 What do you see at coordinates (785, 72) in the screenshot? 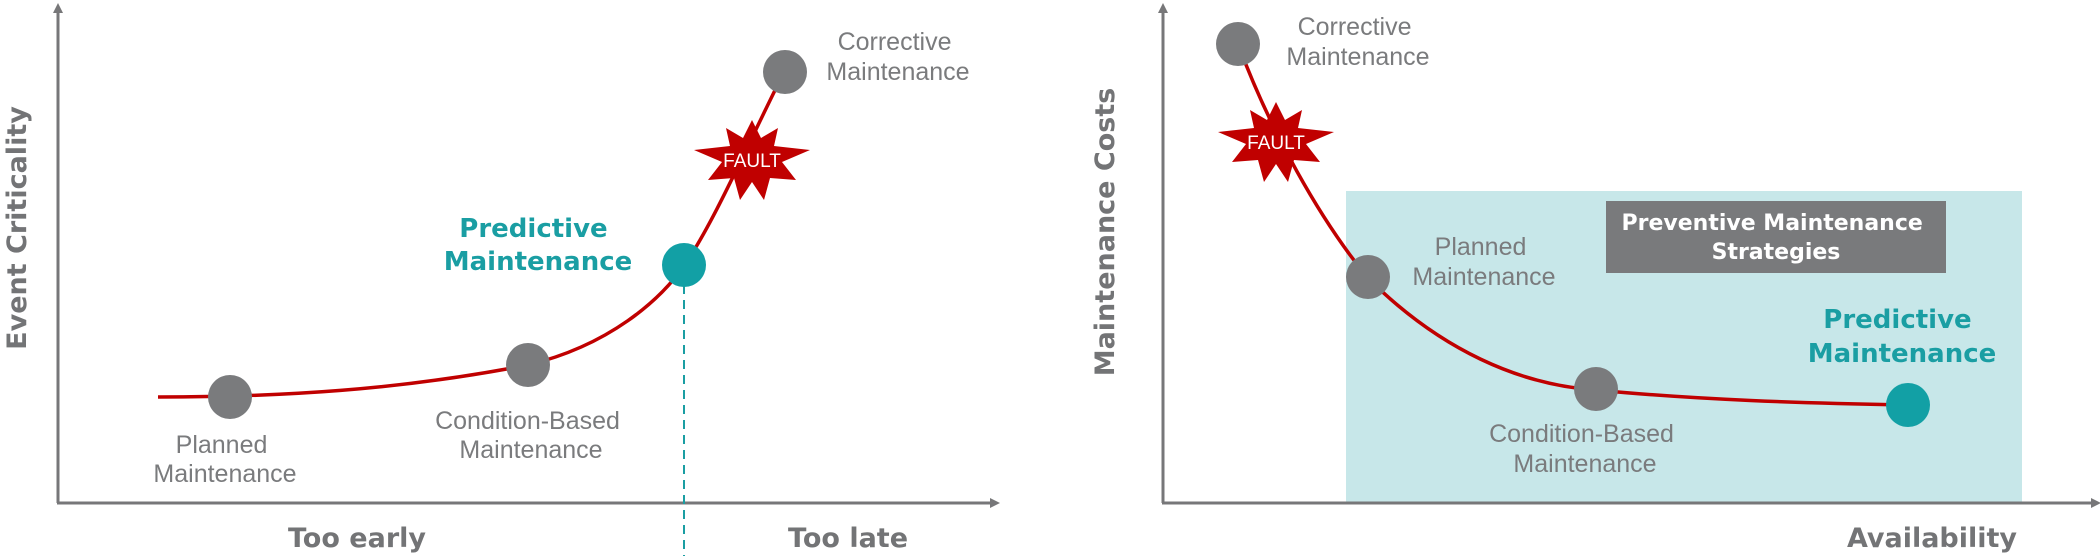
I see `left-corrective-node` at bounding box center [785, 72].